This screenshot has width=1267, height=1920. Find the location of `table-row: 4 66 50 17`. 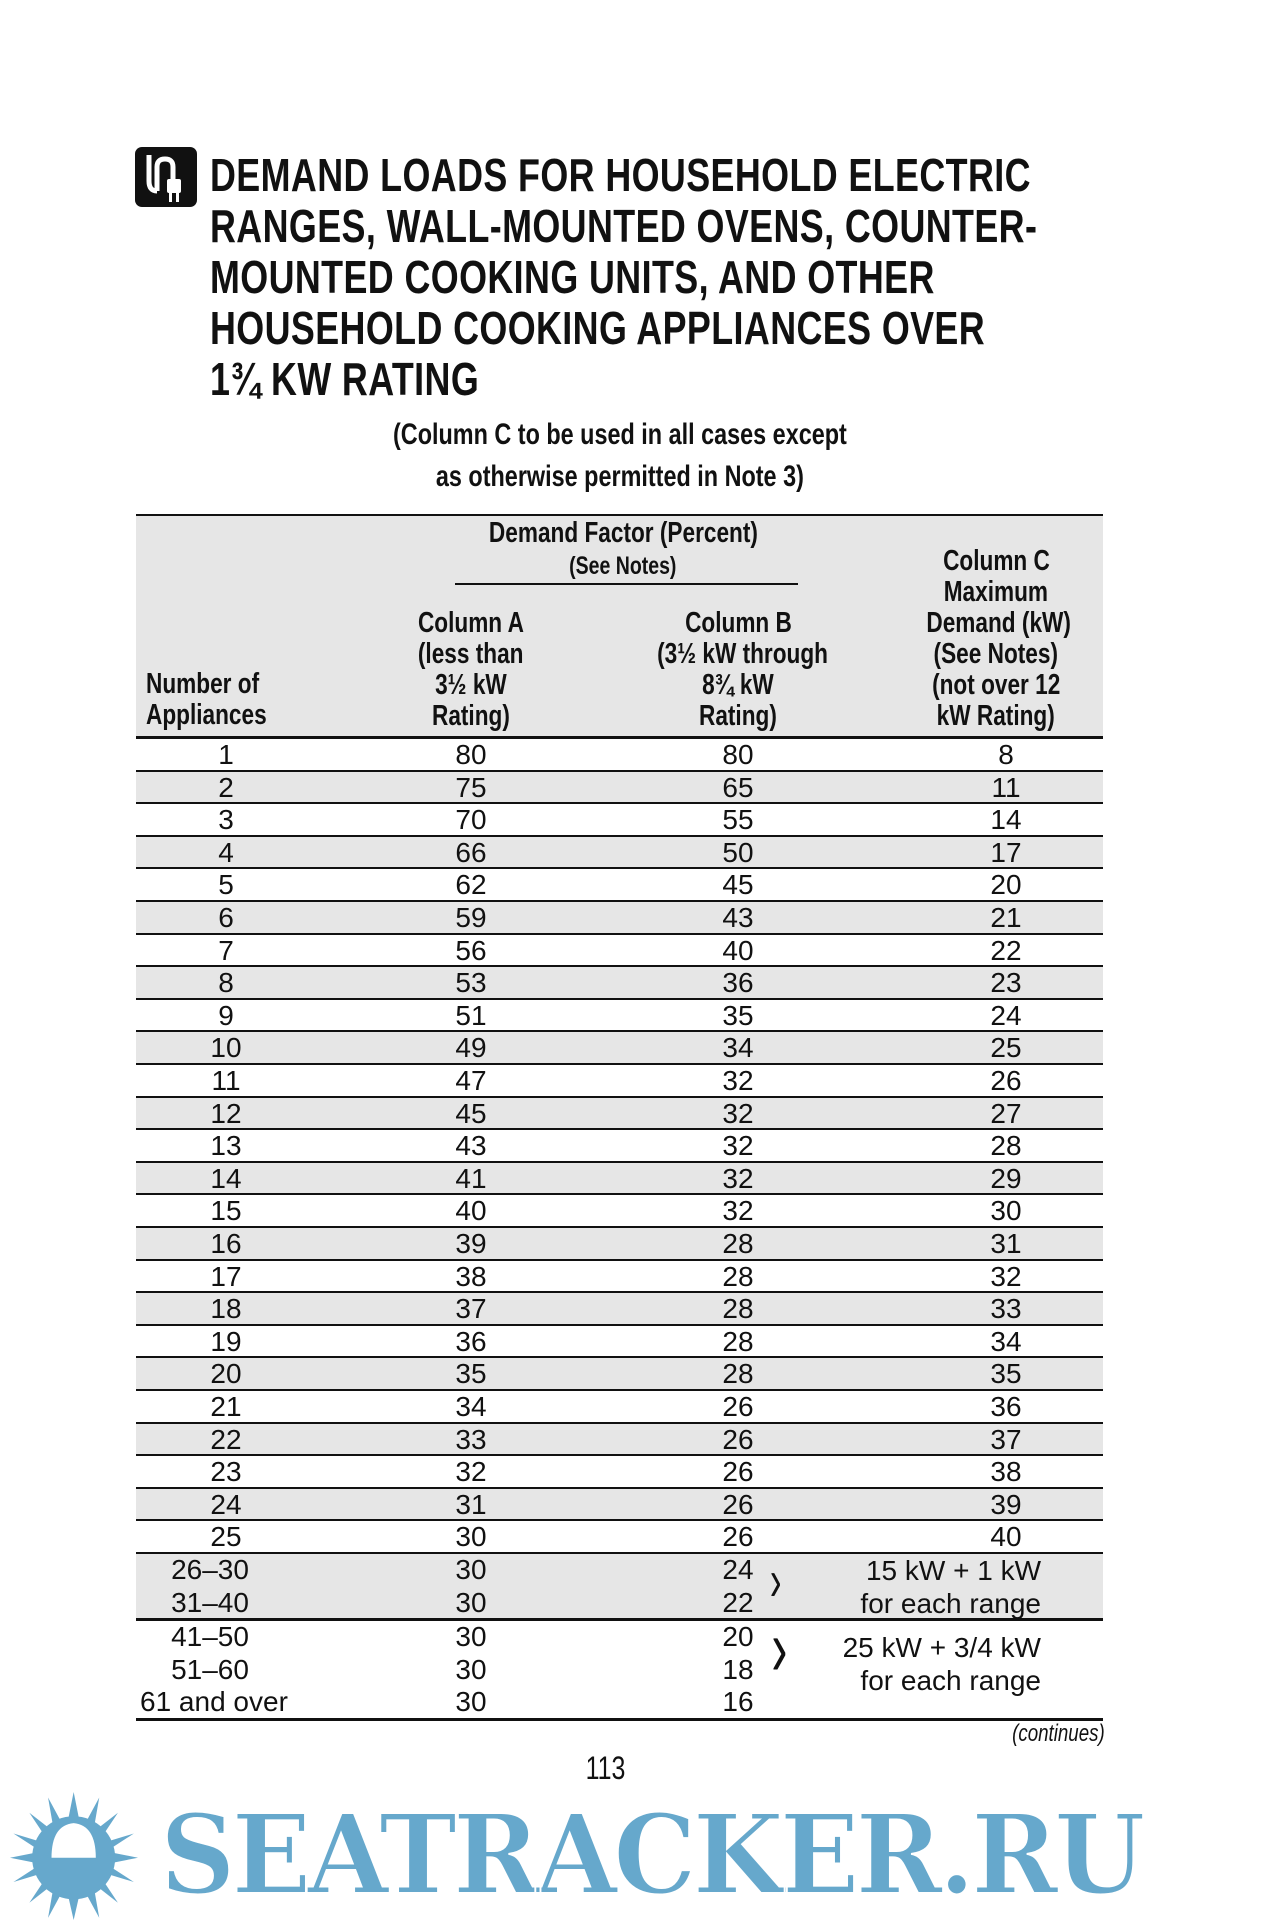

table-row: 4 66 50 17 is located at coordinates (619, 853).